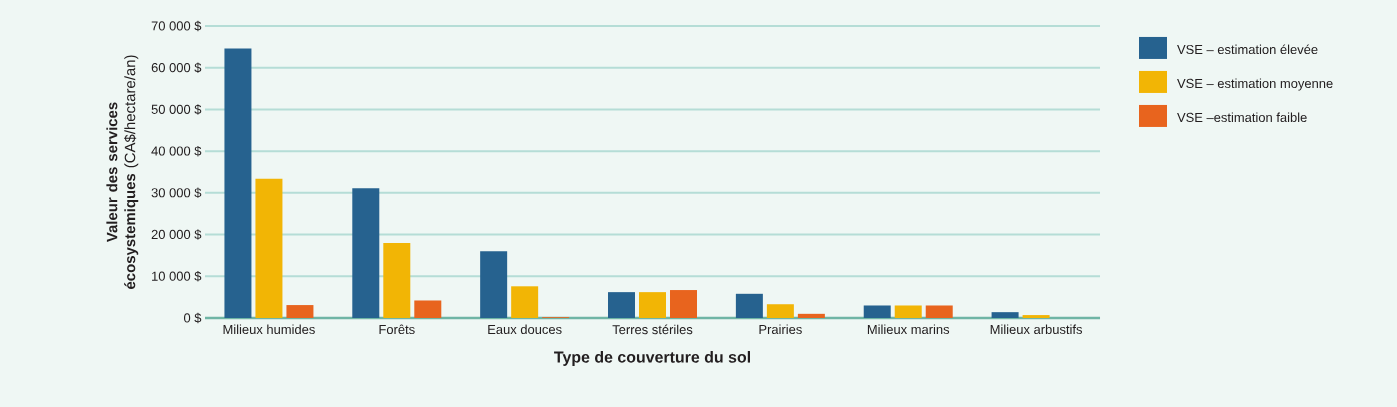 The height and width of the screenshot is (407, 1397). Describe the element at coordinates (397, 329) in the screenshot. I see `x-tick-label: Forêts` at that location.